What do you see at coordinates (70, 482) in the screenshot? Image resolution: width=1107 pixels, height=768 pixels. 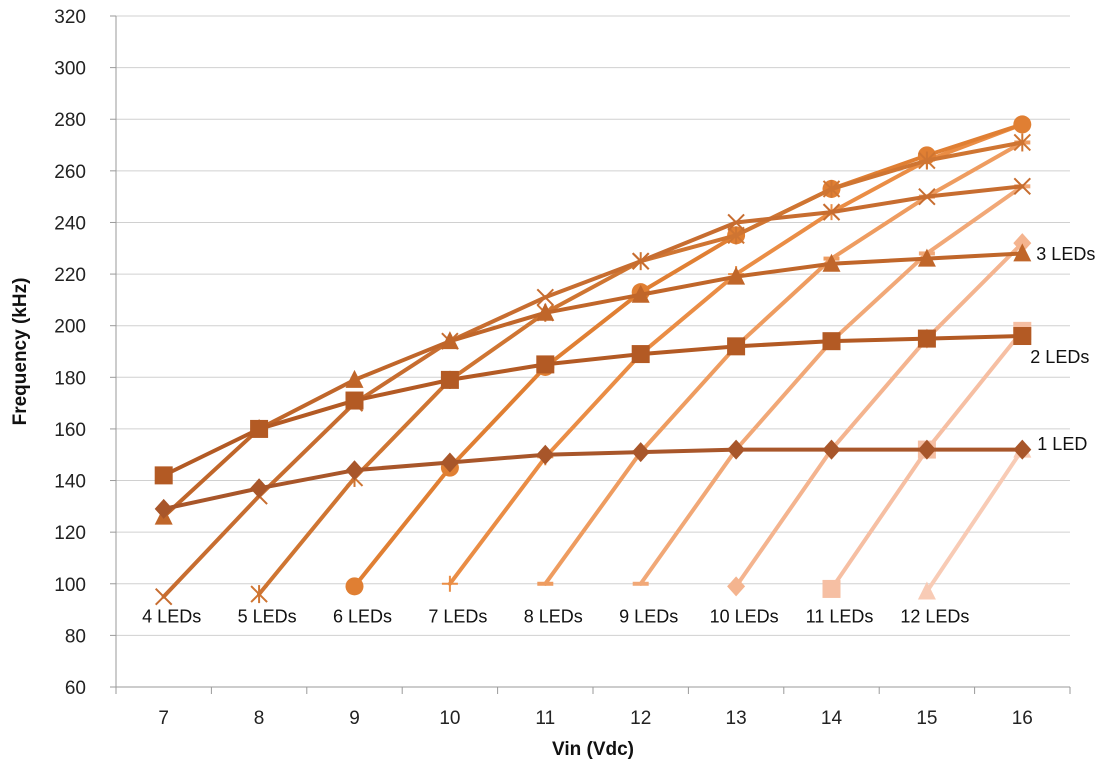 I see `y-tick-label: 140` at bounding box center [70, 482].